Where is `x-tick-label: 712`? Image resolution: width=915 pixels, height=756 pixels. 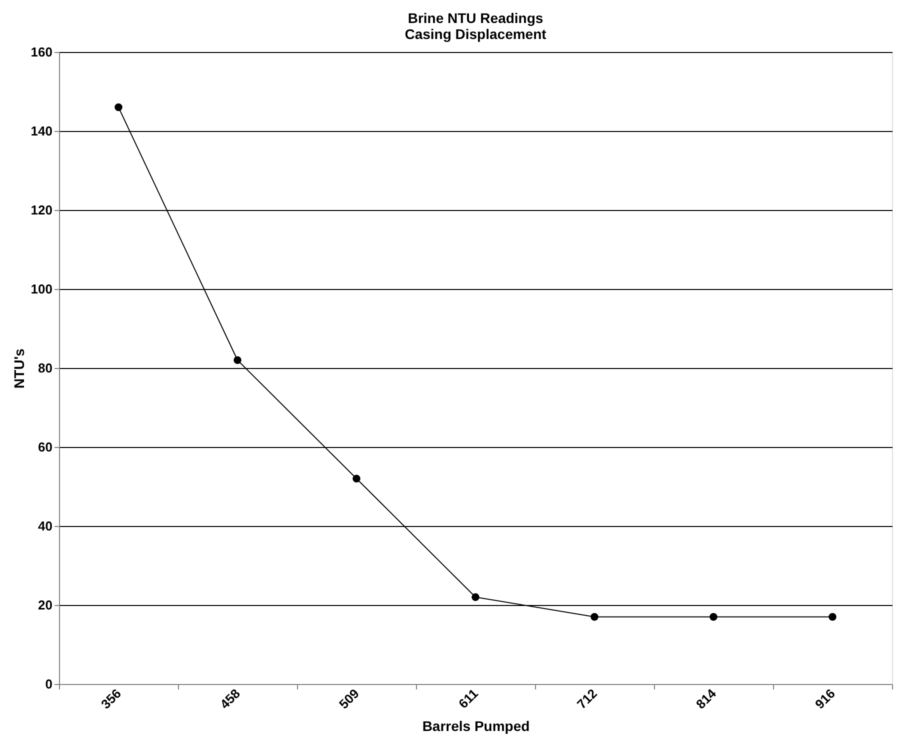
x-tick-label: 712 is located at coordinates (587, 699).